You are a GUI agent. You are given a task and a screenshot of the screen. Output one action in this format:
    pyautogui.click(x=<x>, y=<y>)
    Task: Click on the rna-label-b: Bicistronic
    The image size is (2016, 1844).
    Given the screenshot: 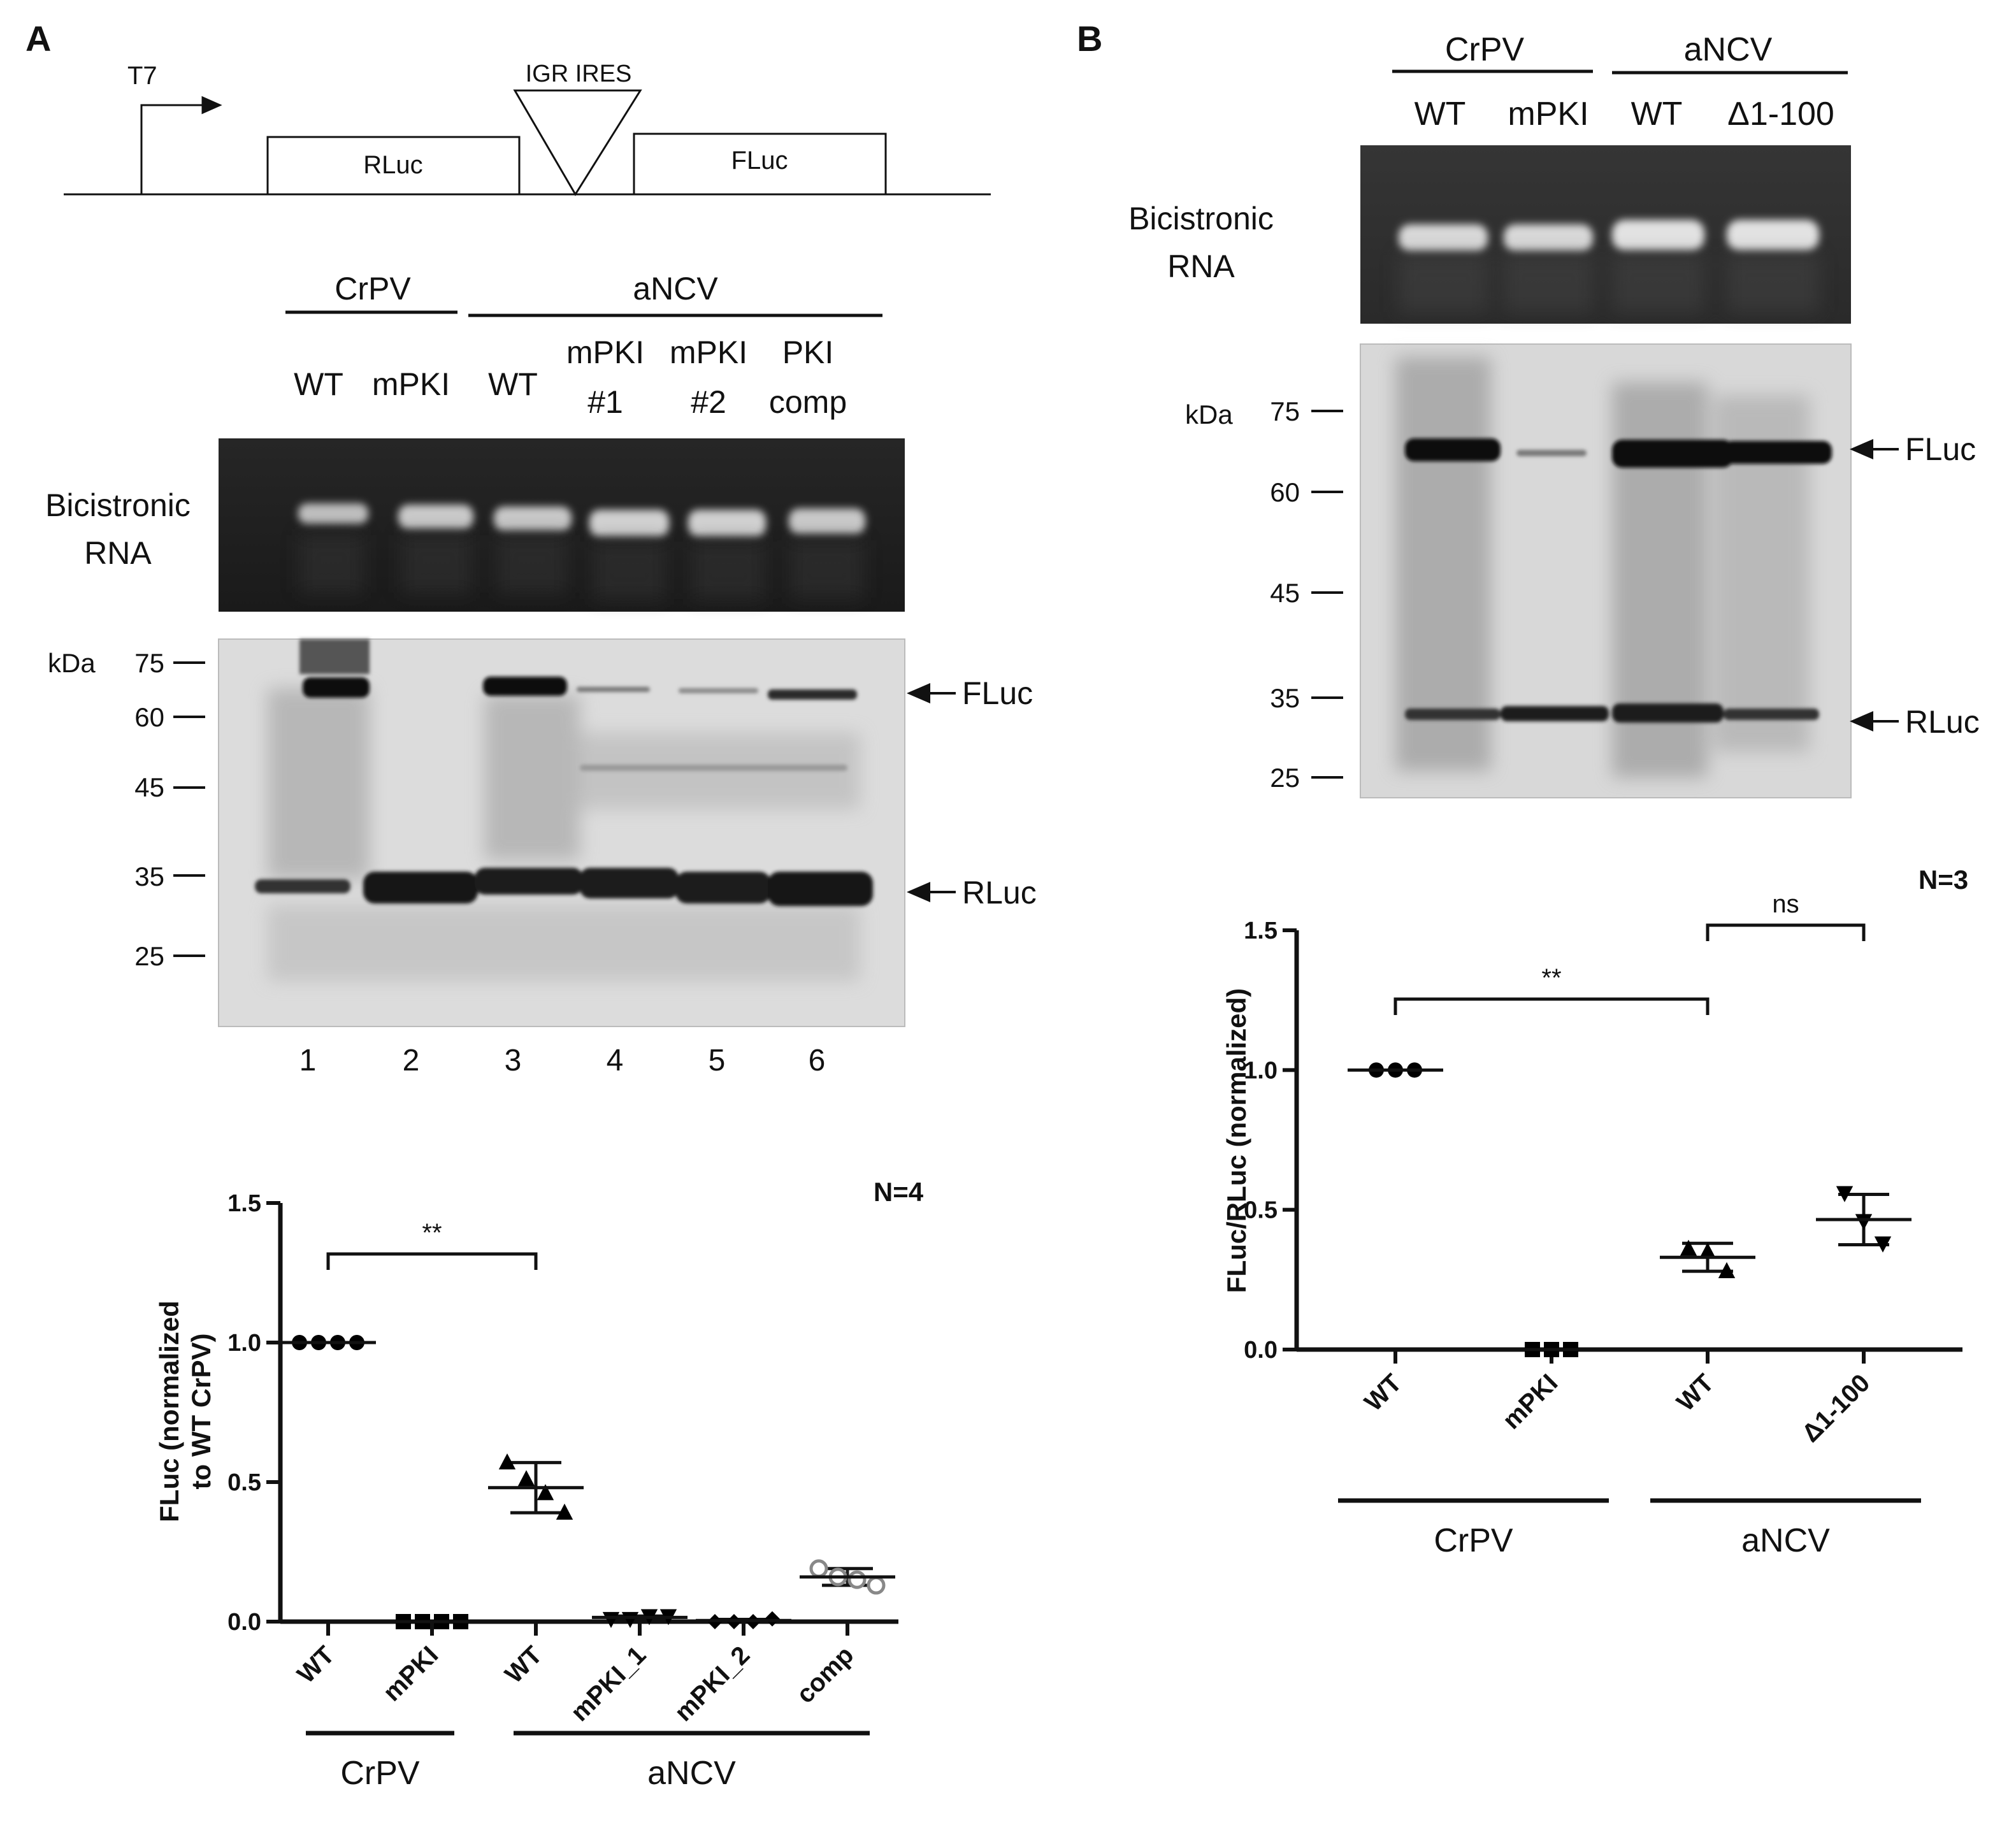 What is the action you would take?
    pyautogui.click(x=1201, y=218)
    